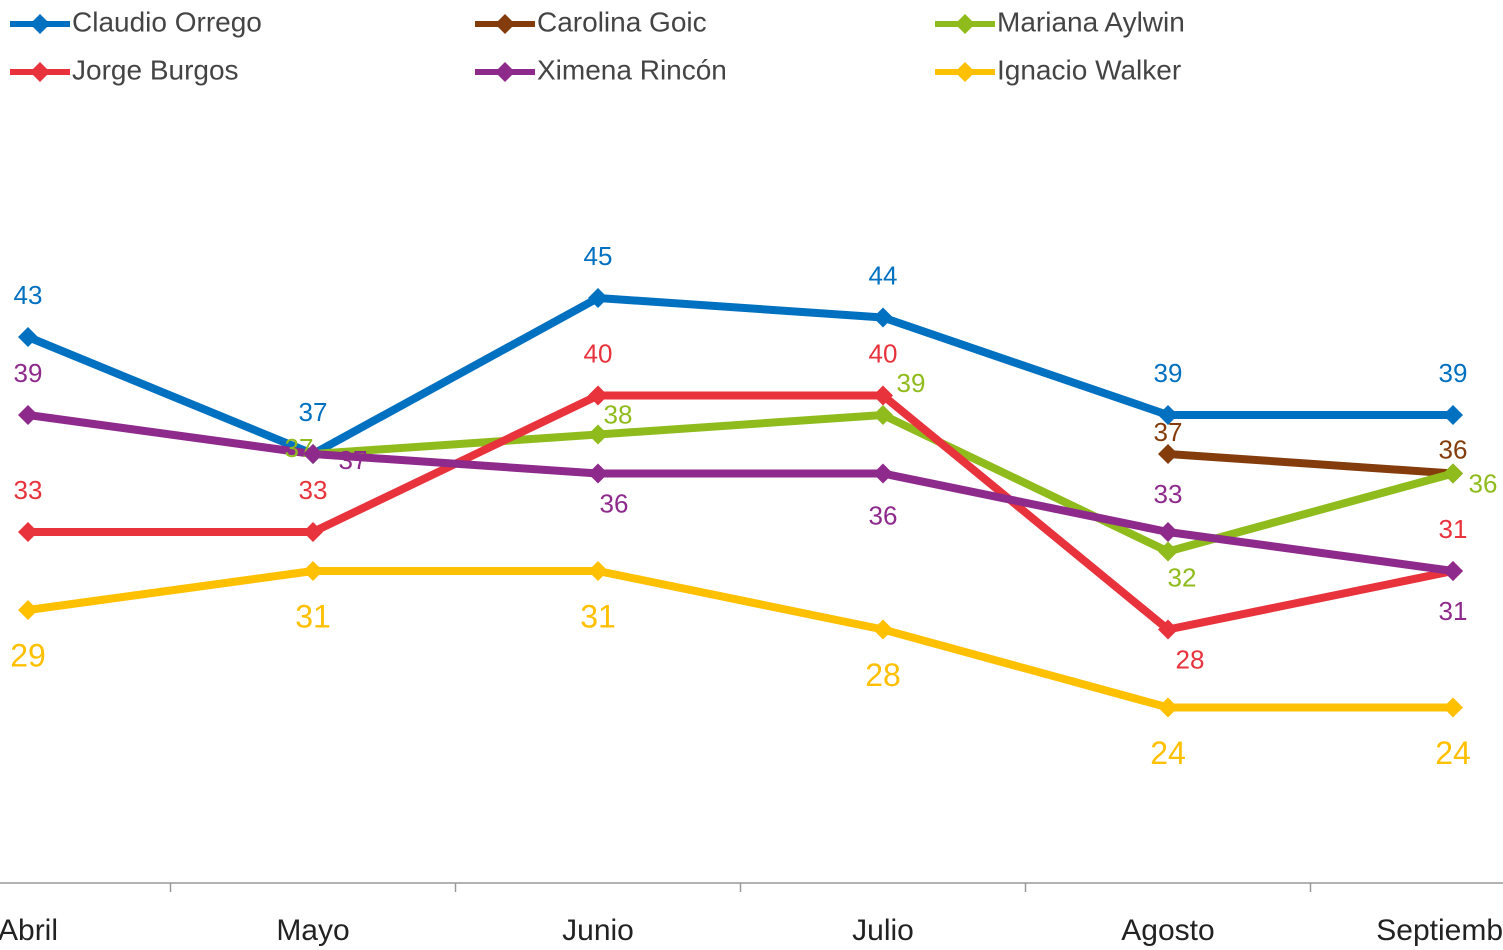 The width and height of the screenshot is (1503, 950). What do you see at coordinates (622, 21) in the screenshot?
I see `legend-label: Carolina Goic` at bounding box center [622, 21].